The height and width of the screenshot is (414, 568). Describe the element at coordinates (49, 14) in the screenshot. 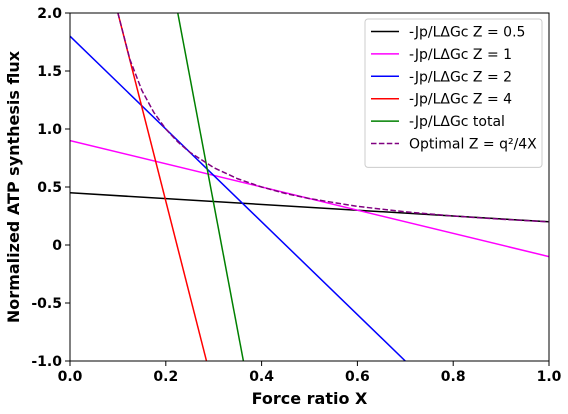

I see `y-tick-label: 2.0` at that location.